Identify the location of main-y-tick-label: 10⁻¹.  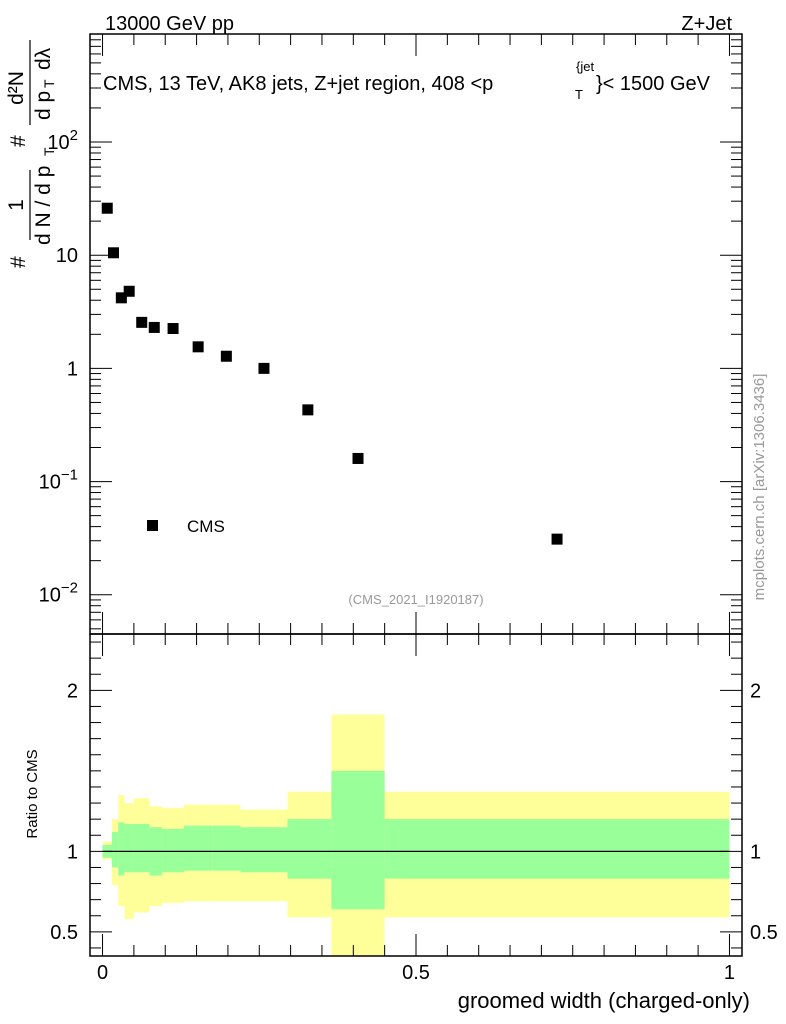
(58, 480).